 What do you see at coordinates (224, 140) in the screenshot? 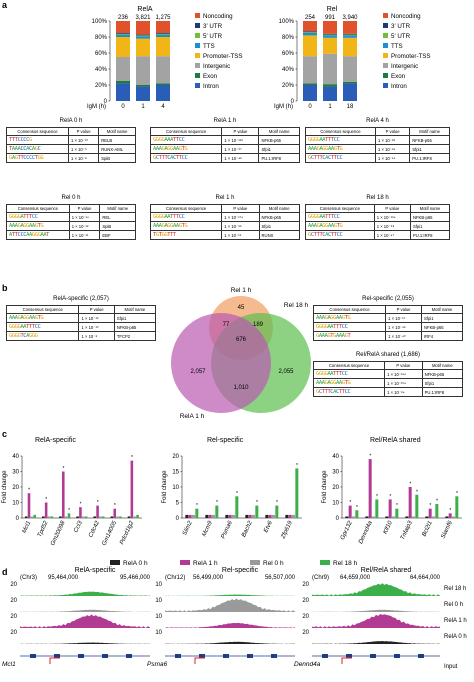
I see `motif-table-row: GGGGAAATTCC 1 × 10⁻¹¹⁸ NFKB-p65` at bounding box center [224, 140].